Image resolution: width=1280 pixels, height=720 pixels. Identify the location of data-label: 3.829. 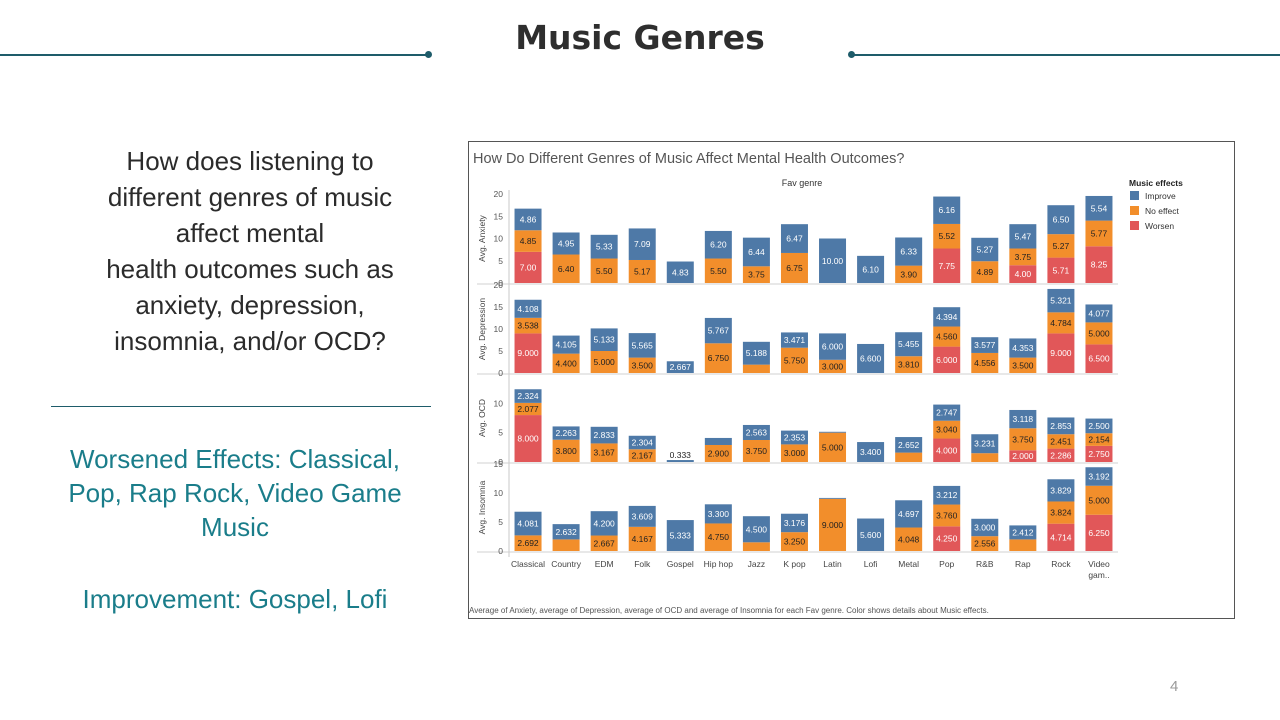
(1061, 490).